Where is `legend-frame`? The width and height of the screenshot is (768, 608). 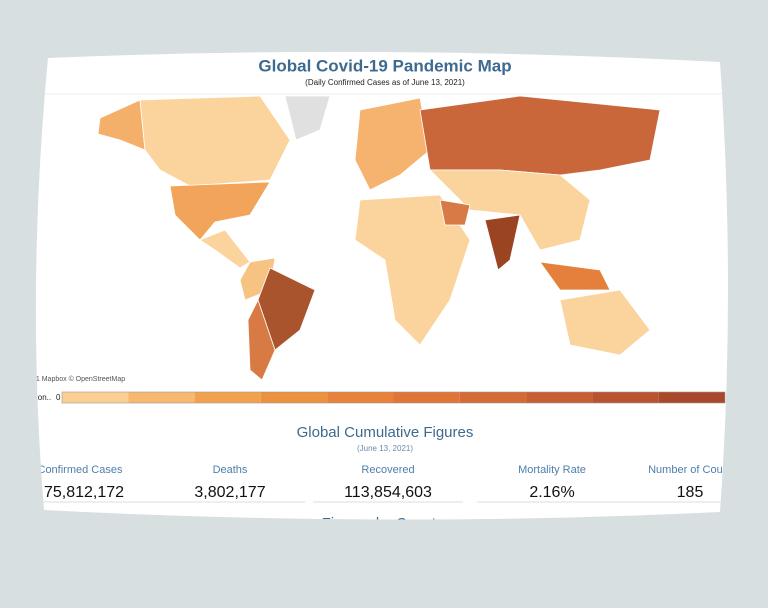
legend-frame is located at coordinates (393, 397).